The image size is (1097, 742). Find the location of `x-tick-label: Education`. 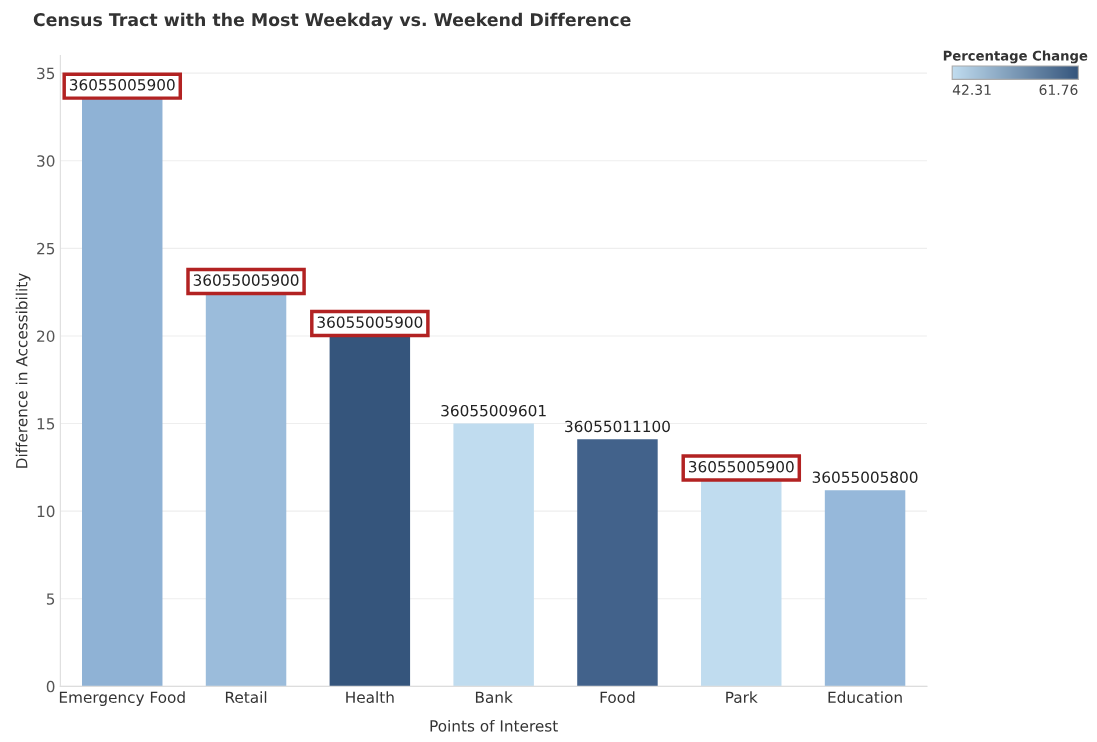

x-tick-label: Education is located at coordinates (865, 697).